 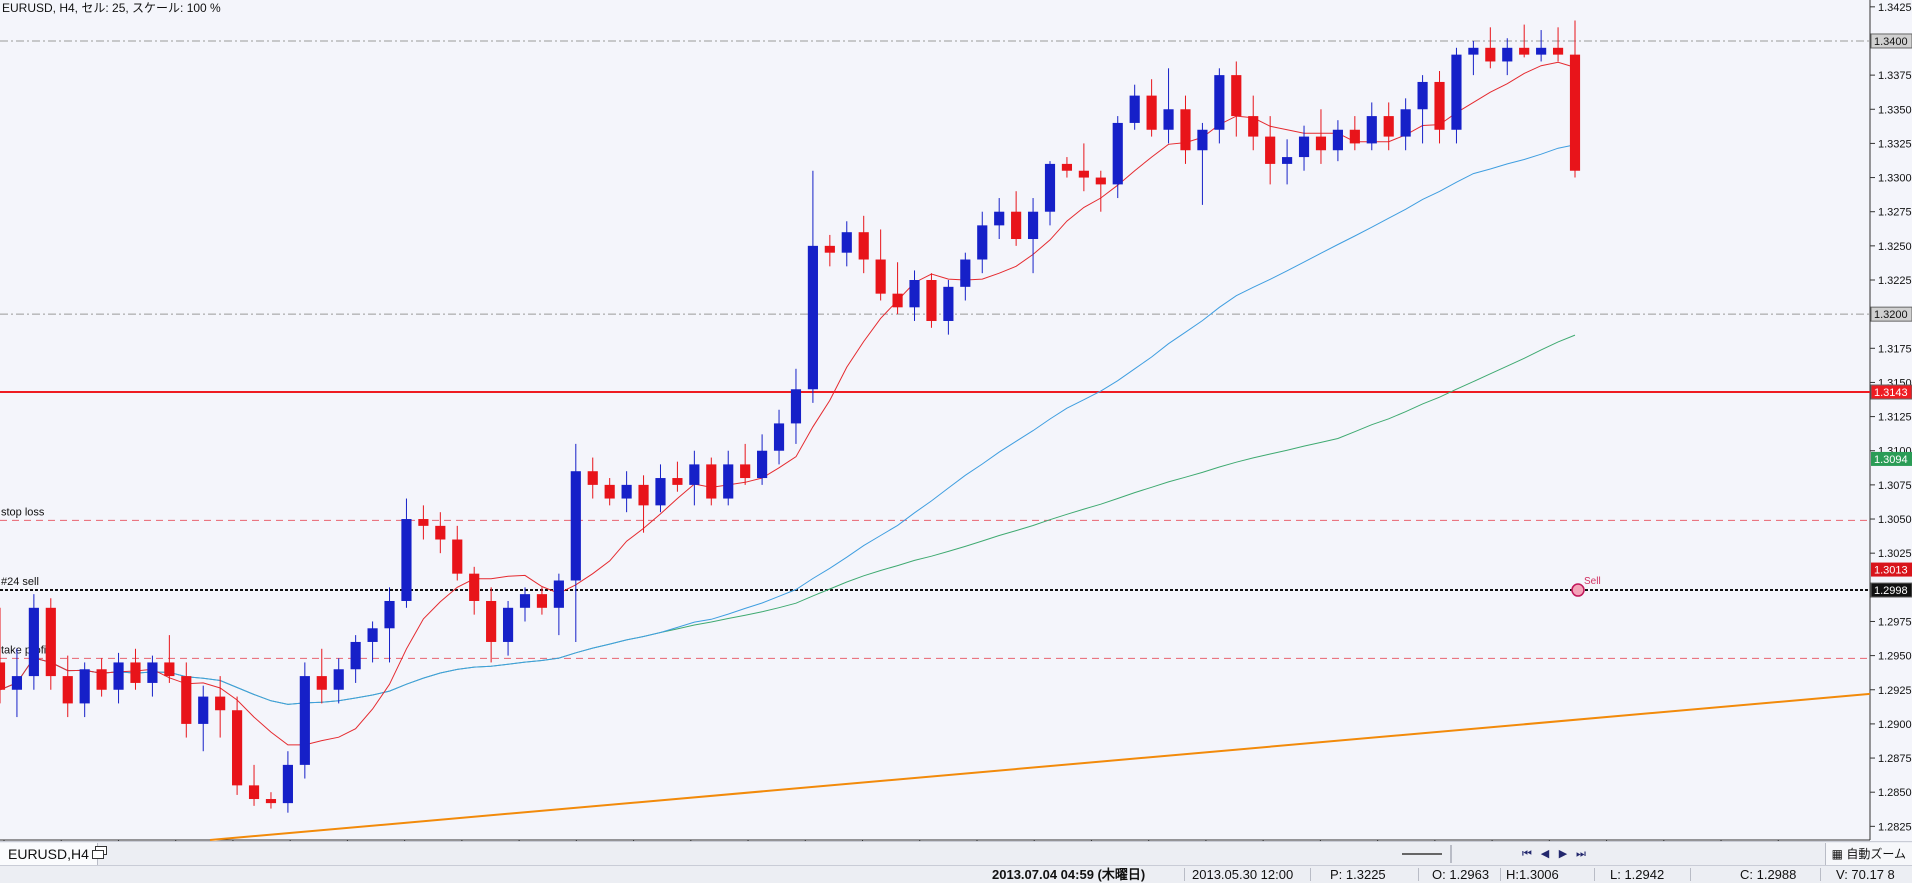 What do you see at coordinates (1422, 854) in the screenshot?
I see `scroll-track-line` at bounding box center [1422, 854].